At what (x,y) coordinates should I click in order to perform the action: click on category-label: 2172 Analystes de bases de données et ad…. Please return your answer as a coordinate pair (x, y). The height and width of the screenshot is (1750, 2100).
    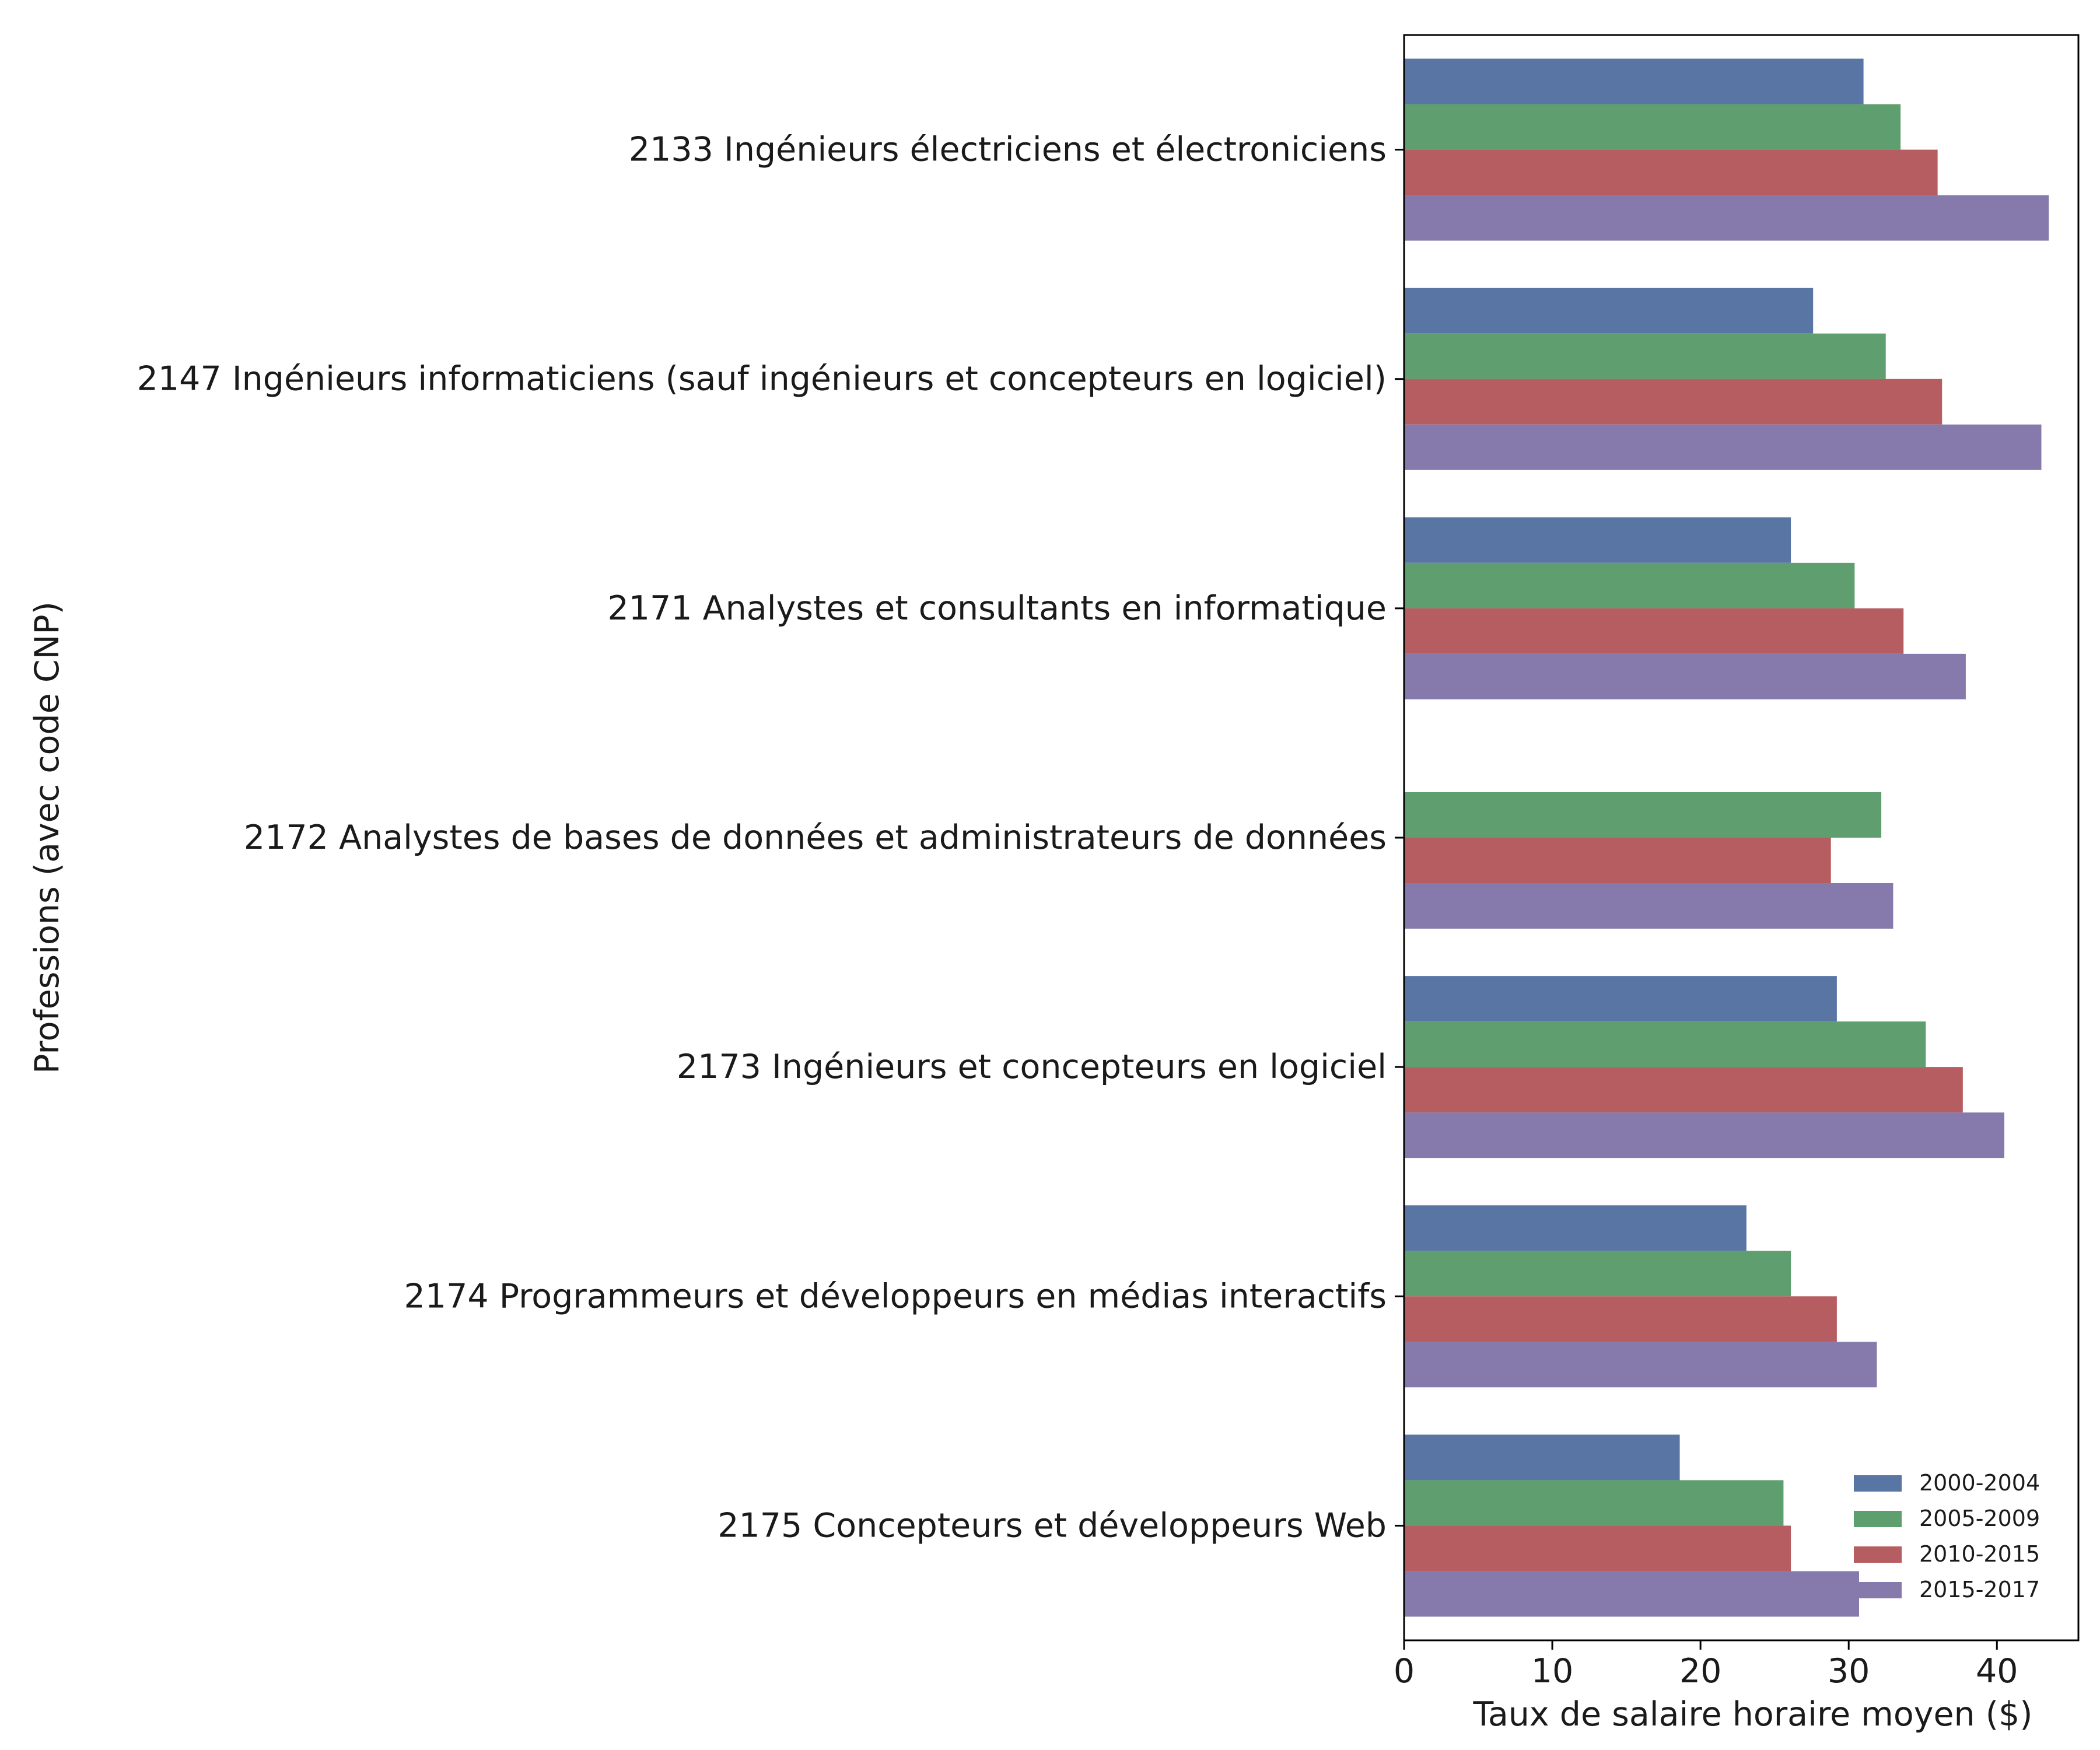
    Looking at the image, I should click on (815, 837).